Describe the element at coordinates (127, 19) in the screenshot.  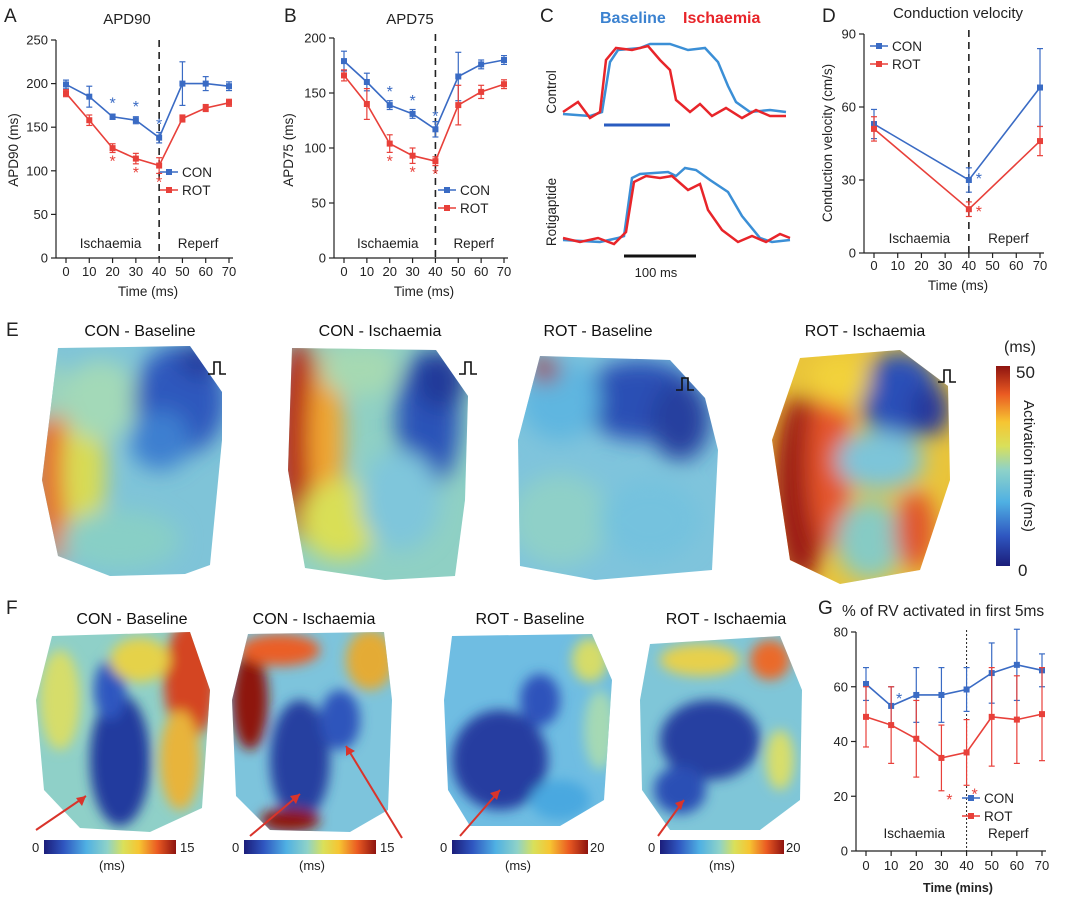
I see `chart-title: APD90` at that location.